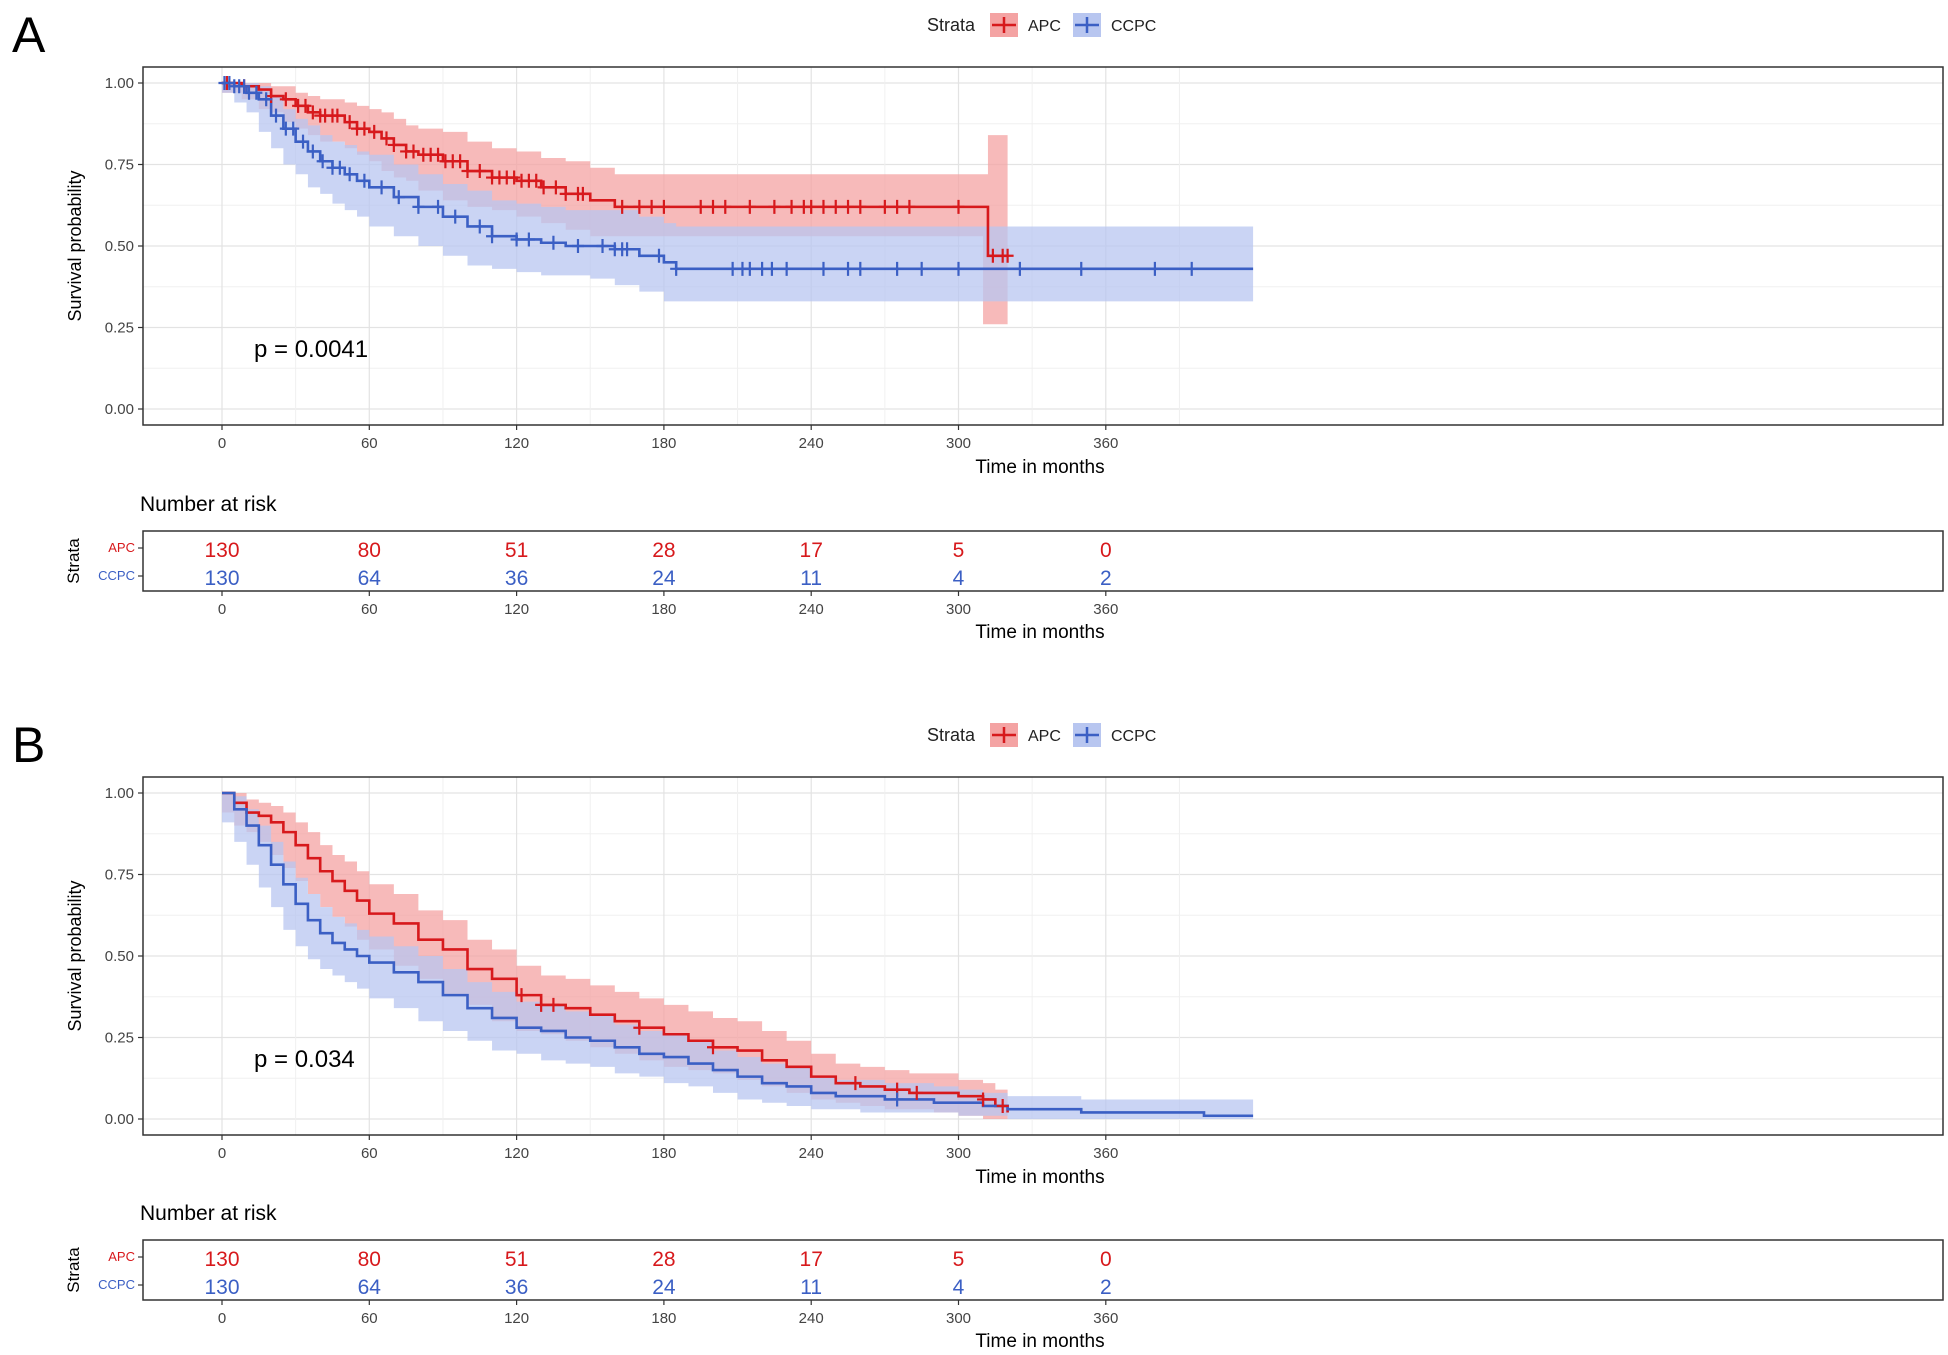 The width and height of the screenshot is (1948, 1355). What do you see at coordinates (951, 735) in the screenshot?
I see `legend-title: Strata` at bounding box center [951, 735].